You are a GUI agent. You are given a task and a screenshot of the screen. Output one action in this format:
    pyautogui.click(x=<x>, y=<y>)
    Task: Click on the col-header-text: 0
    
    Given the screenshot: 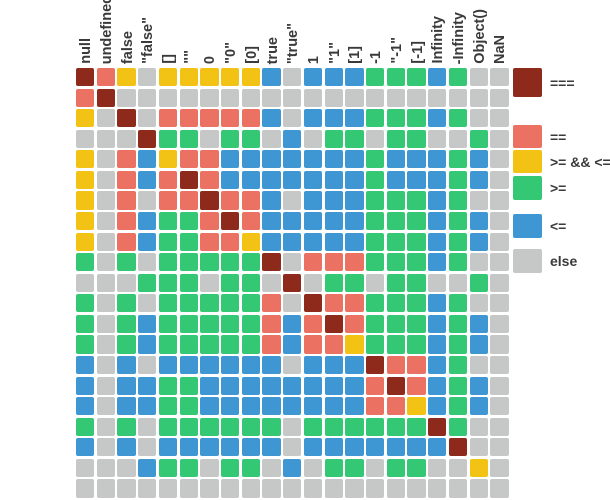 What is the action you would take?
    pyautogui.click(x=210, y=59)
    